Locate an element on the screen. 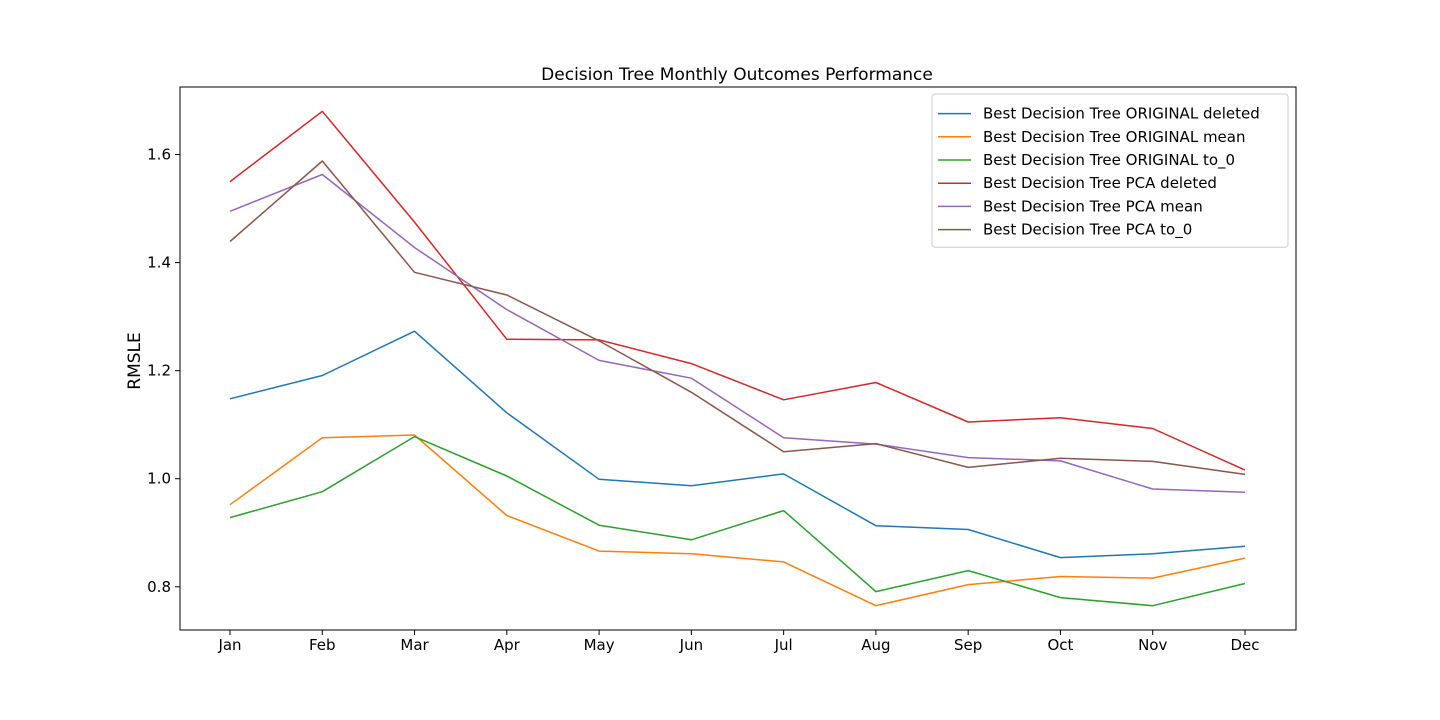 Image resolution: width=1440 pixels, height=720 pixels. legend-entry-3: Best Decision Tree ORIGINAL to_0 is located at coordinates (1109, 160).